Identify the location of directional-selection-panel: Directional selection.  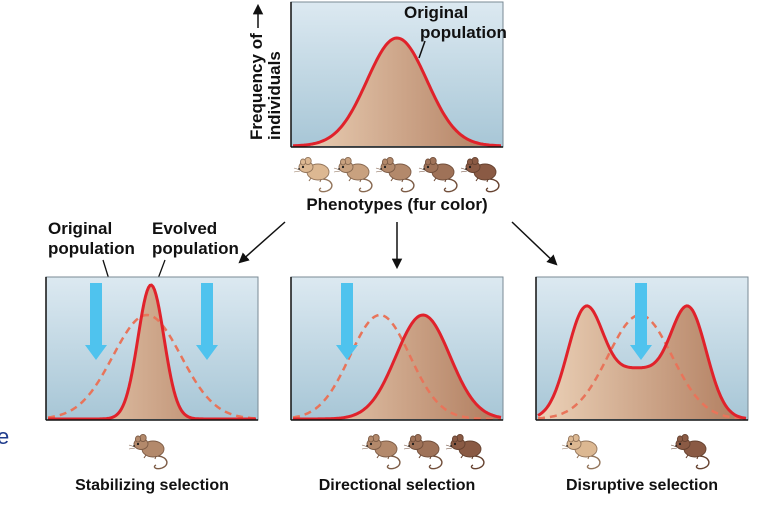
(397, 385).